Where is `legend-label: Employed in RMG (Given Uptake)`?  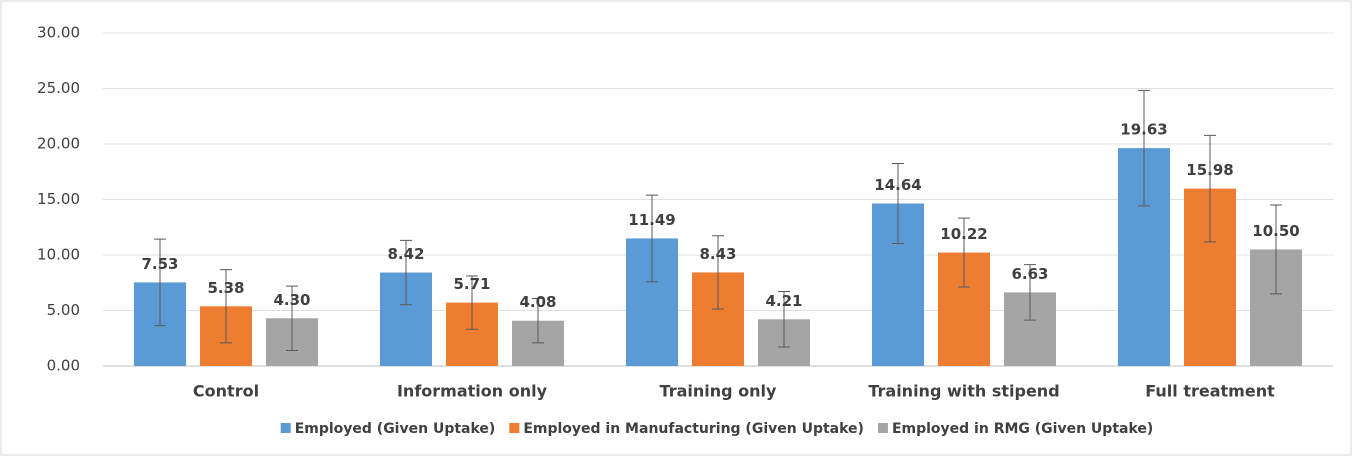
legend-label: Employed in RMG (Given Uptake) is located at coordinates (1022, 429).